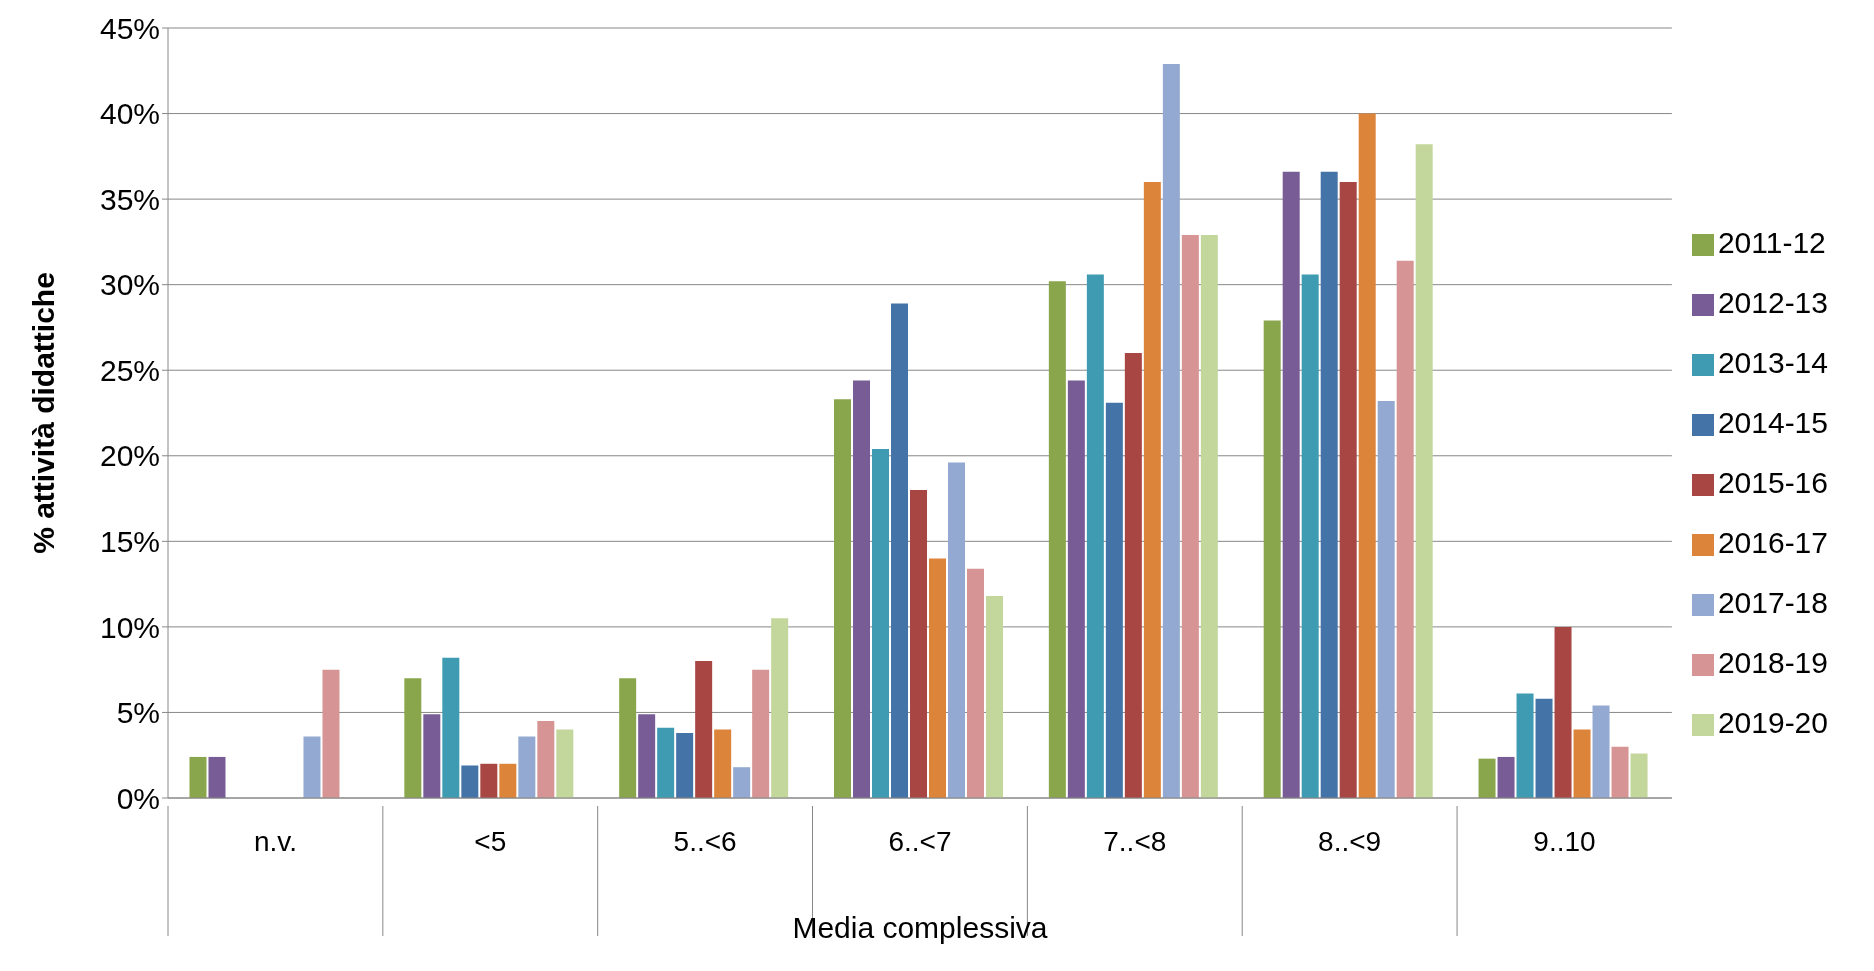  What do you see at coordinates (129, 28) in the screenshot?
I see `y-tick-label: 45%` at bounding box center [129, 28].